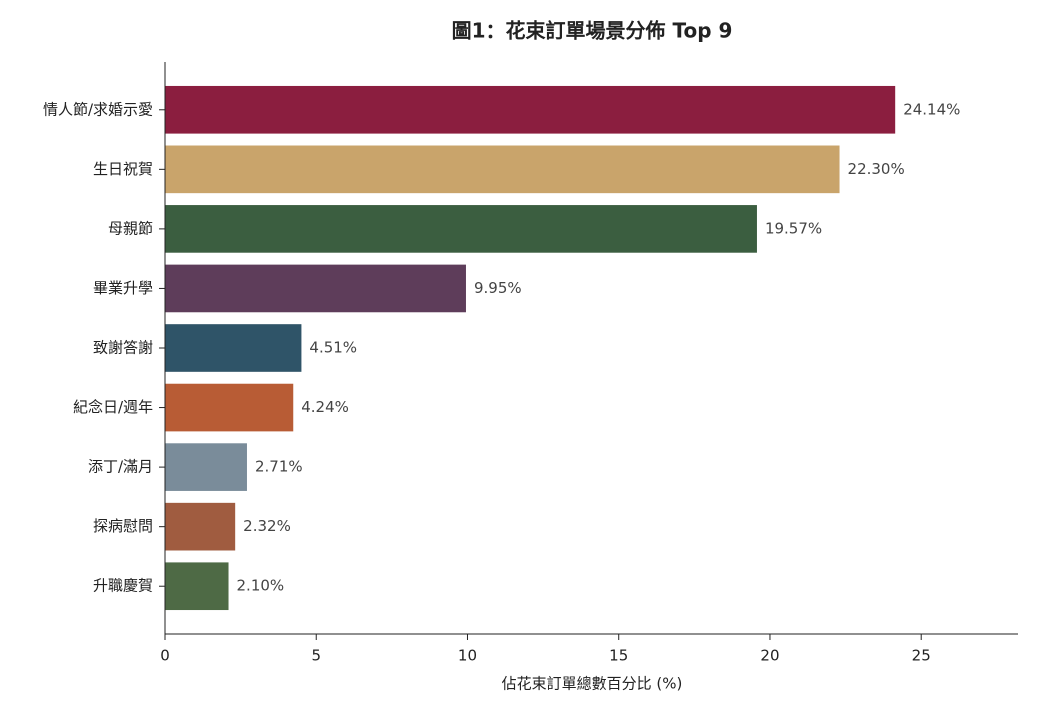 This screenshot has height=713, width=1039. What do you see at coordinates (123, 288) in the screenshot?
I see `y-tick-label: 畢業升學` at bounding box center [123, 288].